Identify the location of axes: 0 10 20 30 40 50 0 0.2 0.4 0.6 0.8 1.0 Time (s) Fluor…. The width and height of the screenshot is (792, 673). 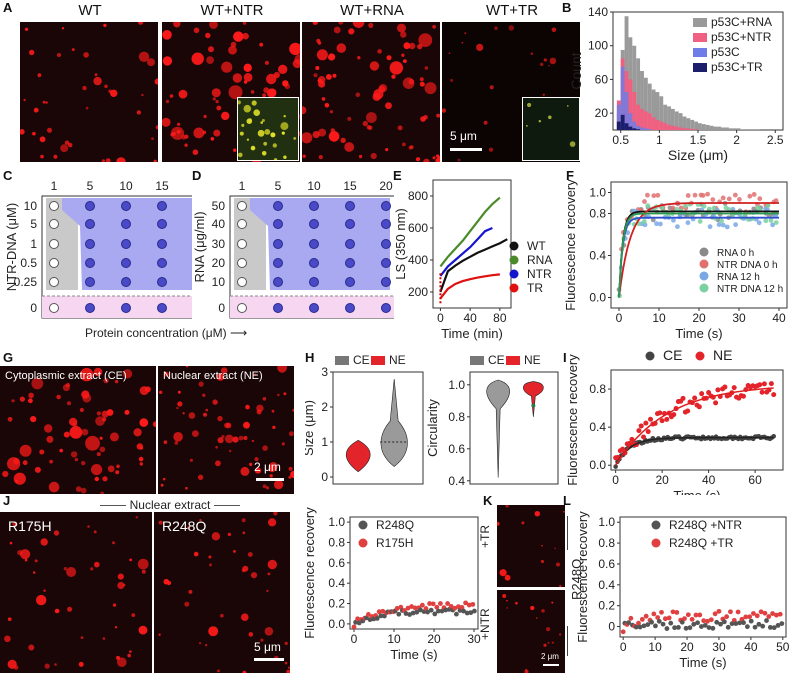
(682, 590).